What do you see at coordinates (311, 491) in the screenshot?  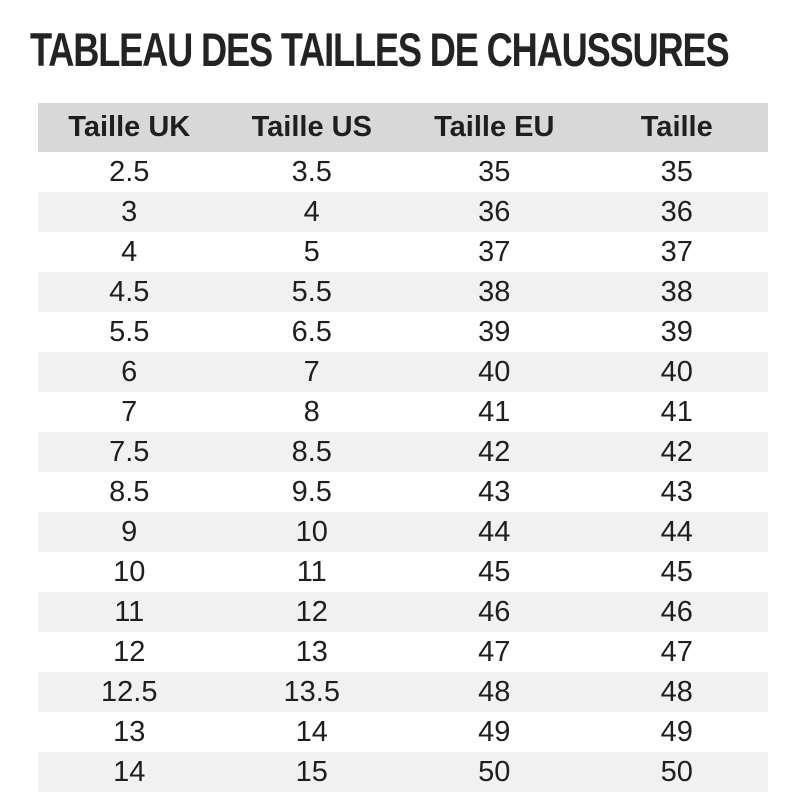 I see `table-cell: 9.5` at bounding box center [311, 491].